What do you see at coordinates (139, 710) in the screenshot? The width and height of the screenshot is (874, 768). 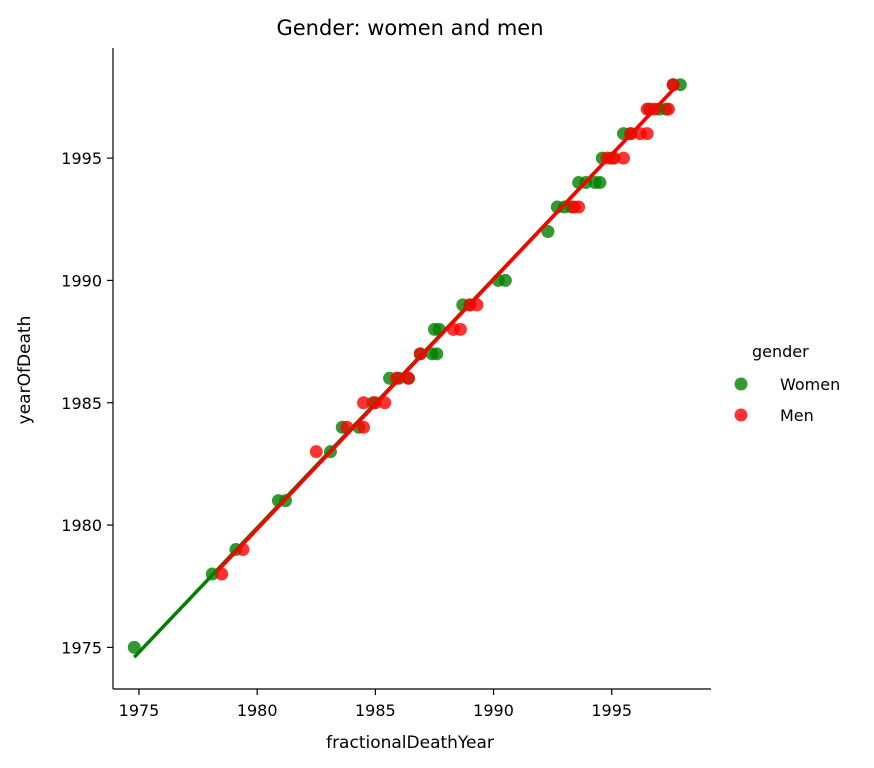 I see `x-tick-label: 1975` at bounding box center [139, 710].